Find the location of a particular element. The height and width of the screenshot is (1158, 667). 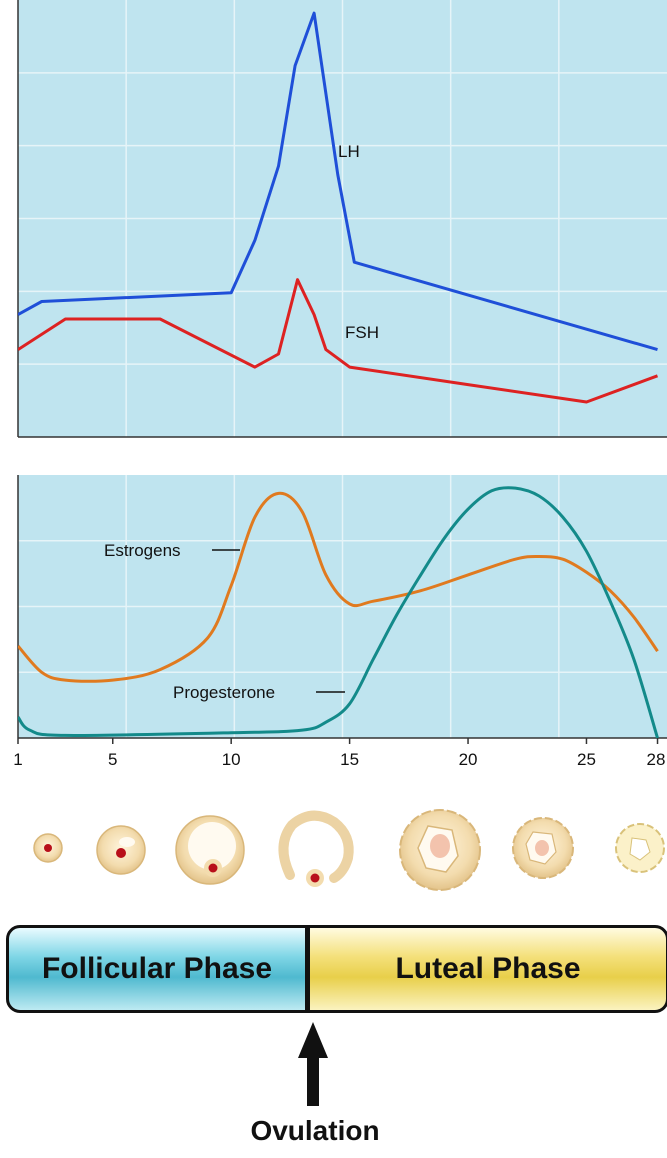

series-label-lh: LH is located at coordinates (349, 151).